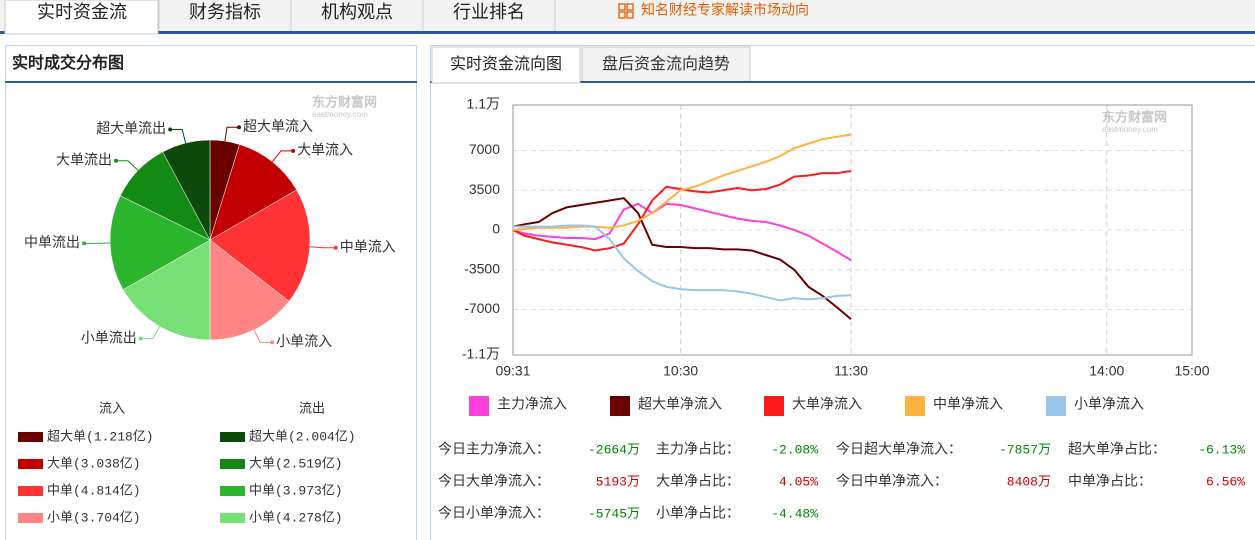  I want to click on tab-label: 盘后资金流向趋势, so click(666, 63).